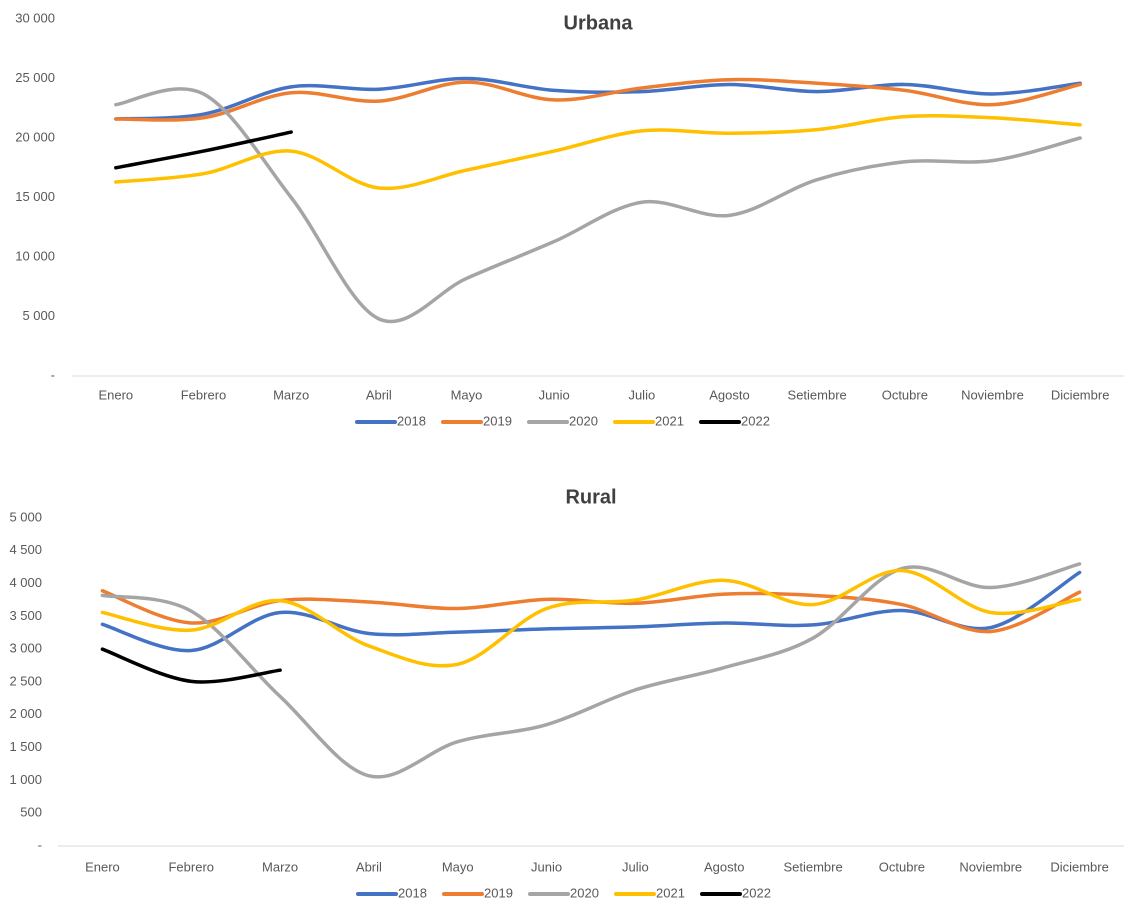 The height and width of the screenshot is (906, 1124). Describe the element at coordinates (25, 779) in the screenshot. I see `y-tick-label: 1 000` at that location.